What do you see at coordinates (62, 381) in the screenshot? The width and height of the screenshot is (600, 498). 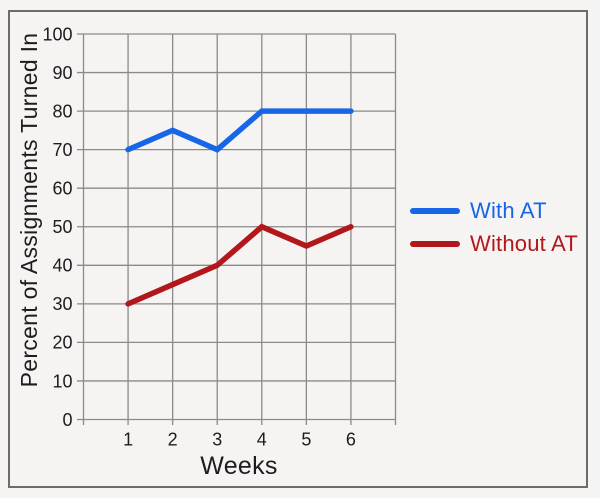 I see `y-tick-label: 10` at bounding box center [62, 381].